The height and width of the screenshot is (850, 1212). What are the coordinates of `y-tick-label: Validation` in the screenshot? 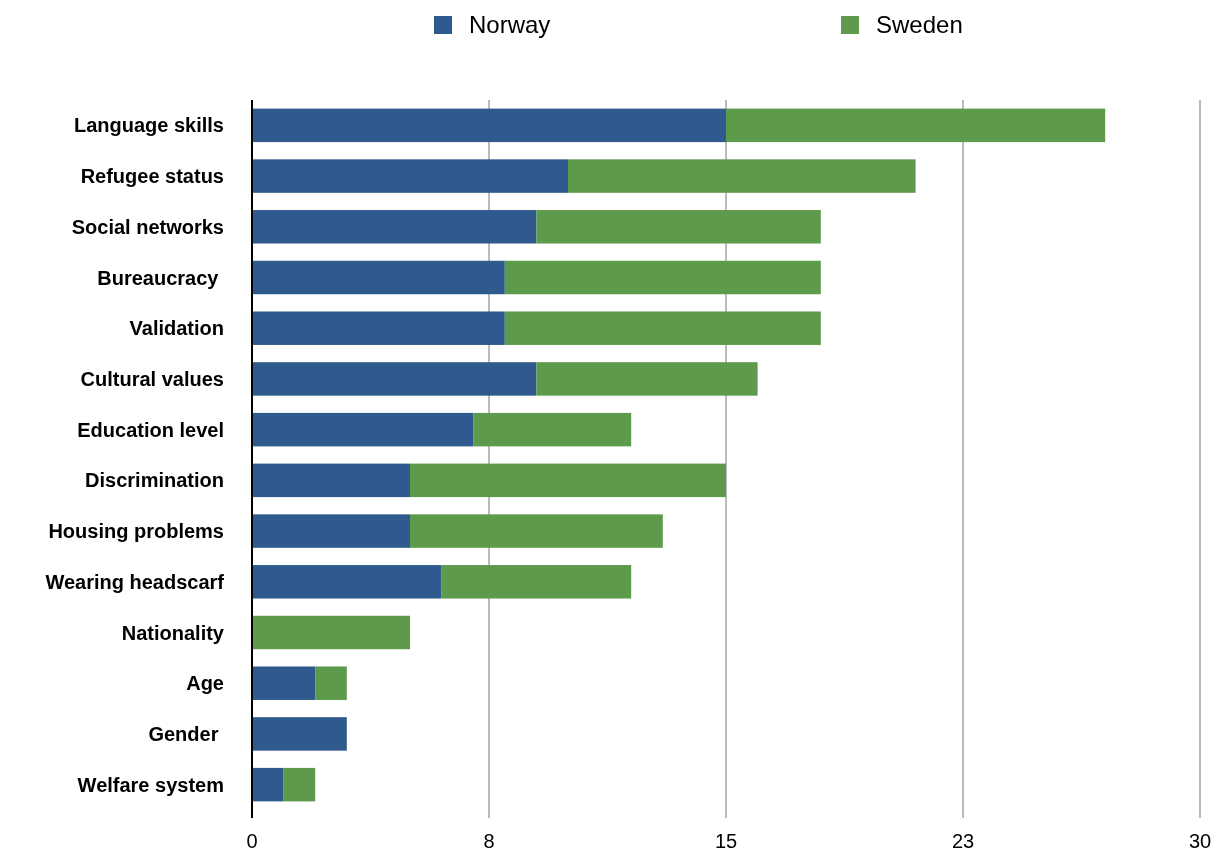 It's located at (176, 328).